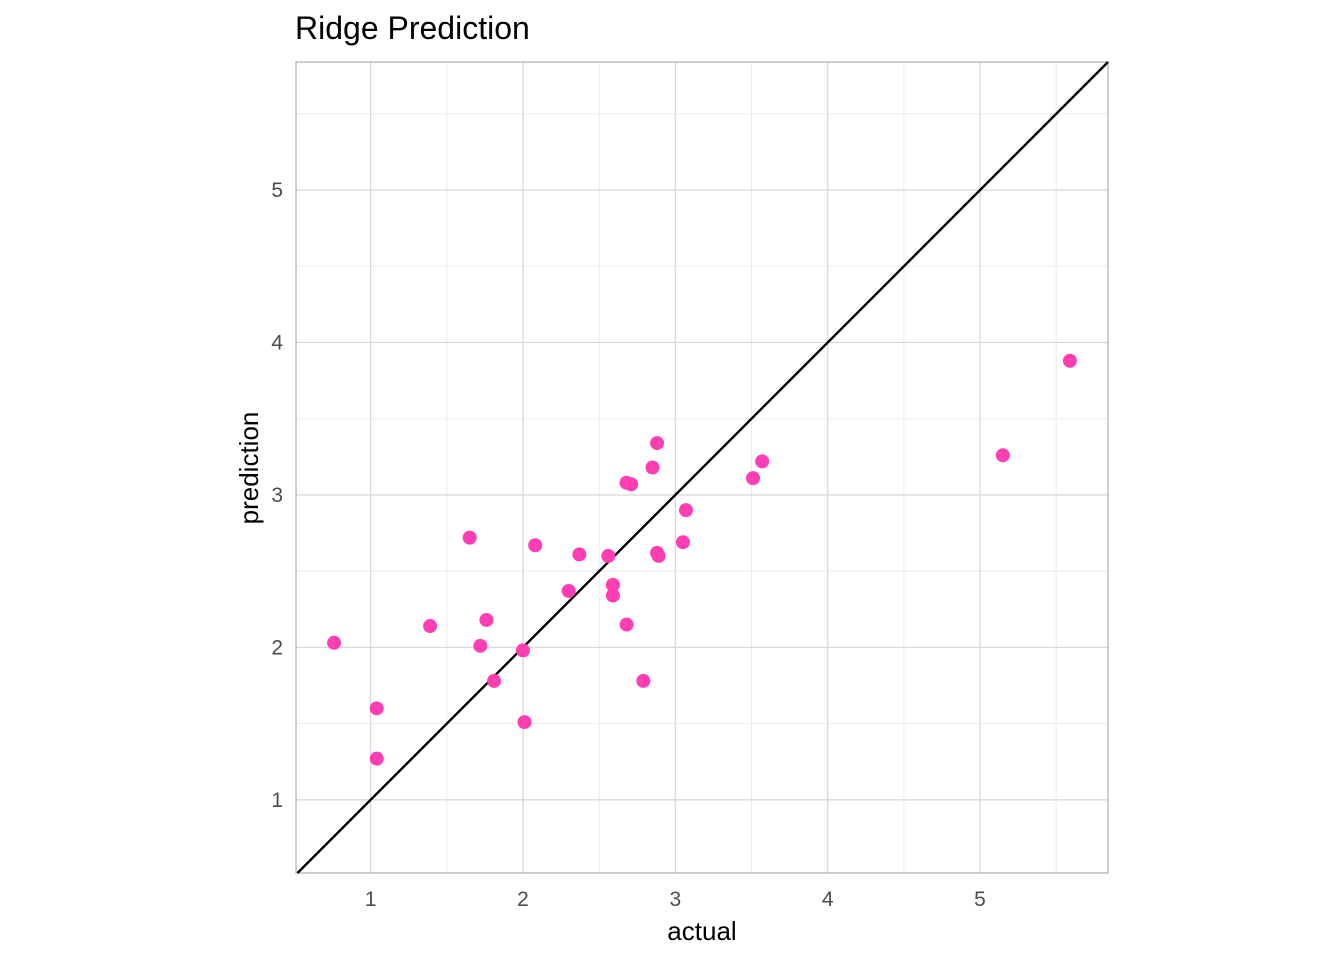 Image resolution: width=1344 pixels, height=960 pixels. Describe the element at coordinates (701, 931) in the screenshot. I see `x-axis-label: actual` at that location.